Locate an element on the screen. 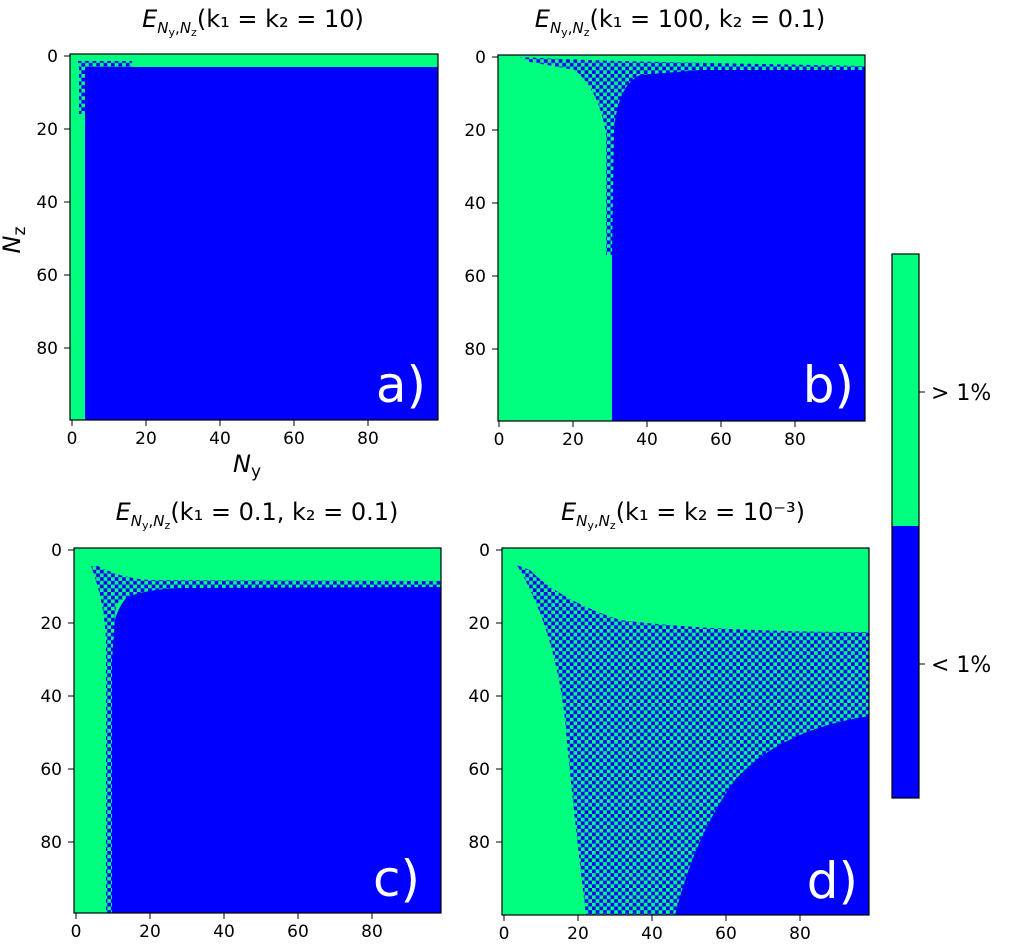  panel-c-title-y: y is located at coordinates (145, 525).